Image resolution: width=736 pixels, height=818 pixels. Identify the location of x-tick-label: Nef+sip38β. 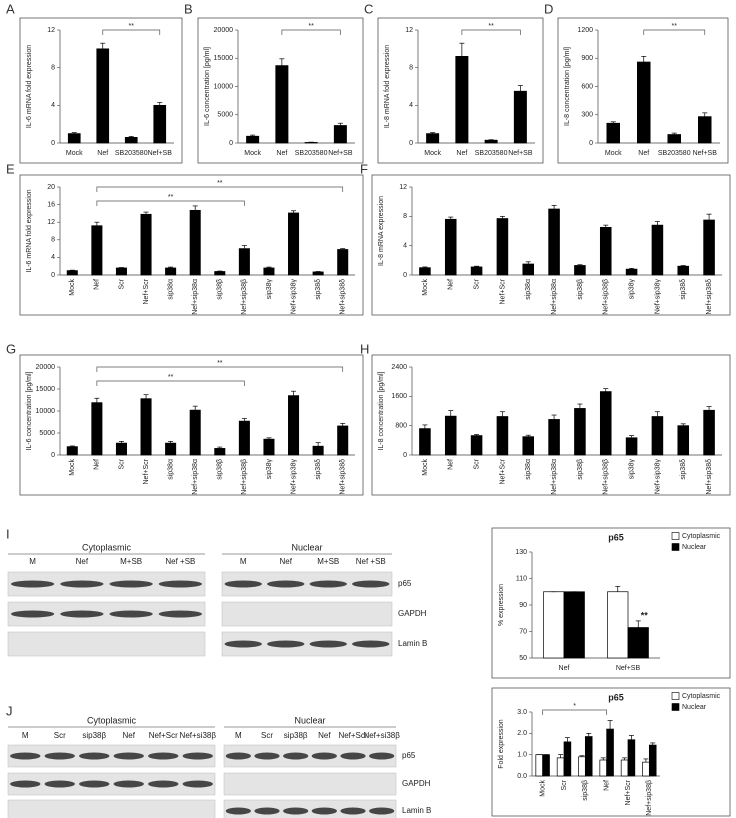
(606, 477).